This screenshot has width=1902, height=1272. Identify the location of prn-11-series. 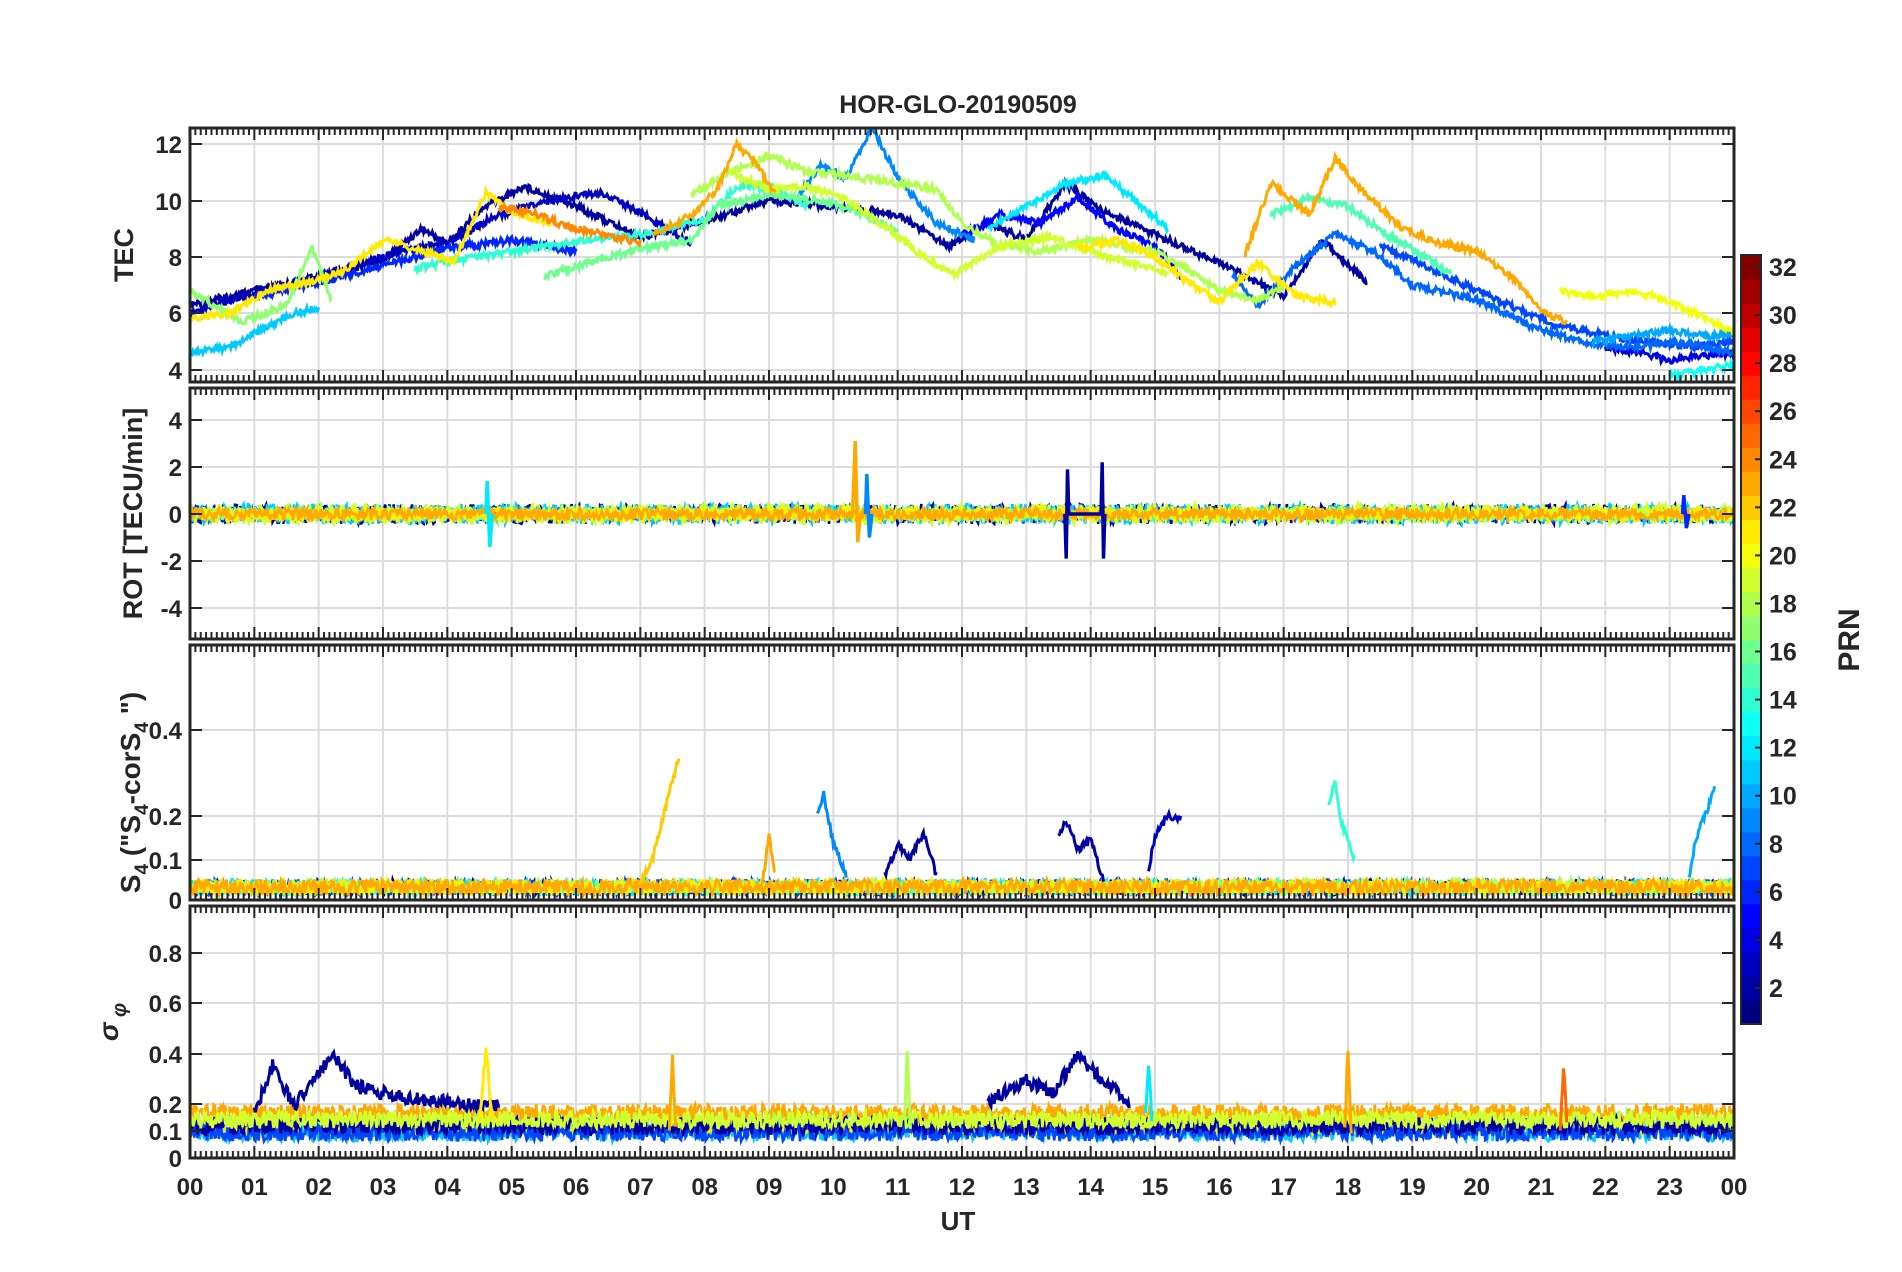
(255, 330).